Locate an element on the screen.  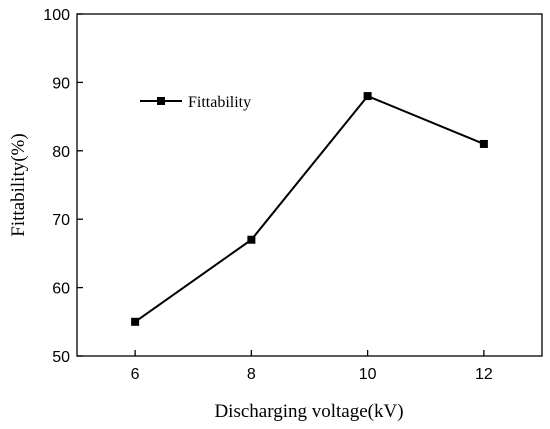
x-axis: 6 8 10 12 is located at coordinates (312, 366).